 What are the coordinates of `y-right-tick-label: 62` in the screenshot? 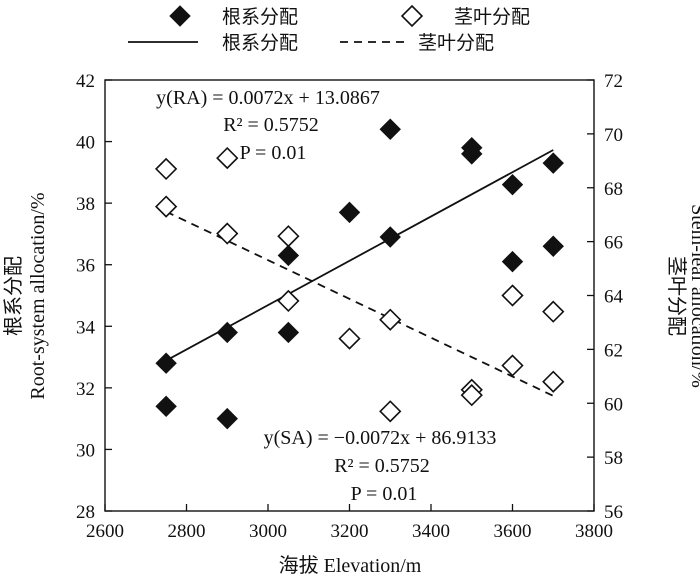 It's located at (613, 350).